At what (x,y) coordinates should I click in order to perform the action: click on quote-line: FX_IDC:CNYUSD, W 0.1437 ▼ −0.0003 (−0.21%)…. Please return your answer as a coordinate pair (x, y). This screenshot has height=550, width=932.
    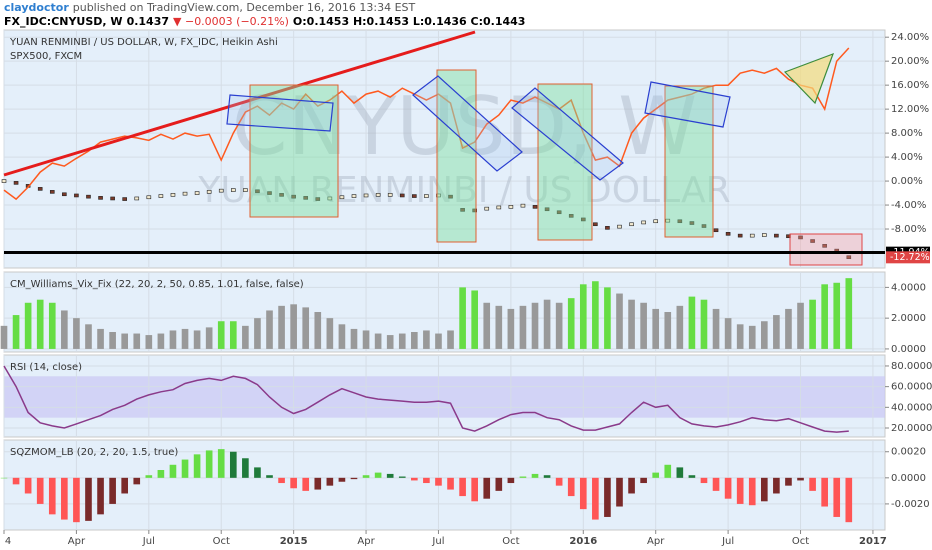
    Looking at the image, I should click on (266, 22).